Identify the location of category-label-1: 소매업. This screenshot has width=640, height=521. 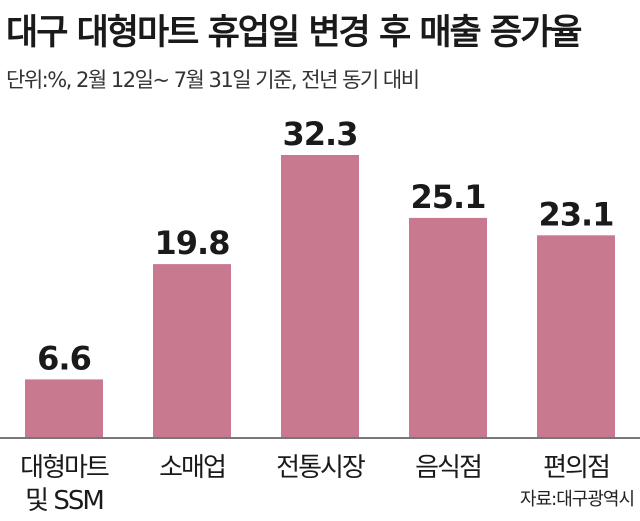
(192, 468).